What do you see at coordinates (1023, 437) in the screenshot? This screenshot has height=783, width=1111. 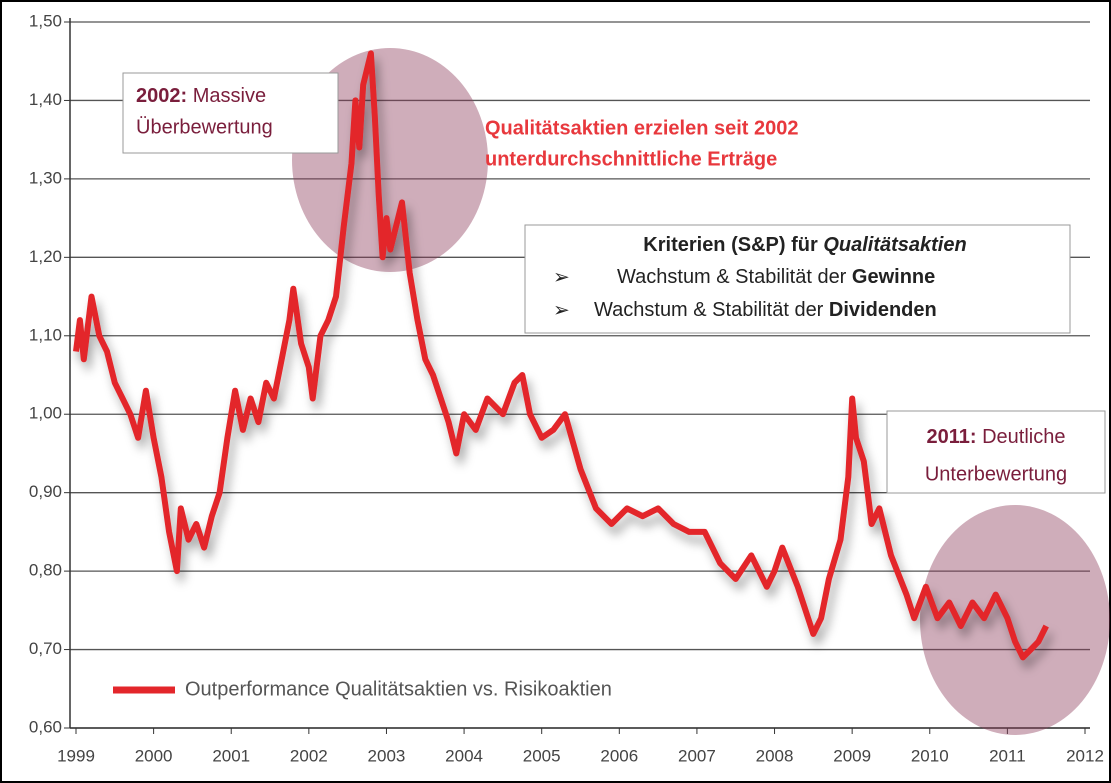 I see `annotation-text: Deutliche` at bounding box center [1023, 437].